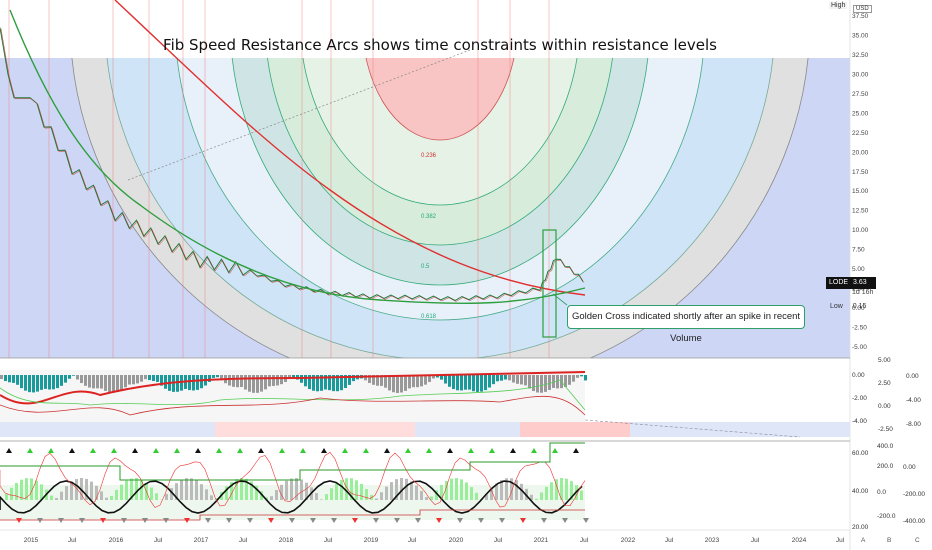 The height and width of the screenshot is (550, 932). What do you see at coordinates (885, 429) in the screenshot?
I see `osc1-right-tick-3: -2.50` at bounding box center [885, 429].